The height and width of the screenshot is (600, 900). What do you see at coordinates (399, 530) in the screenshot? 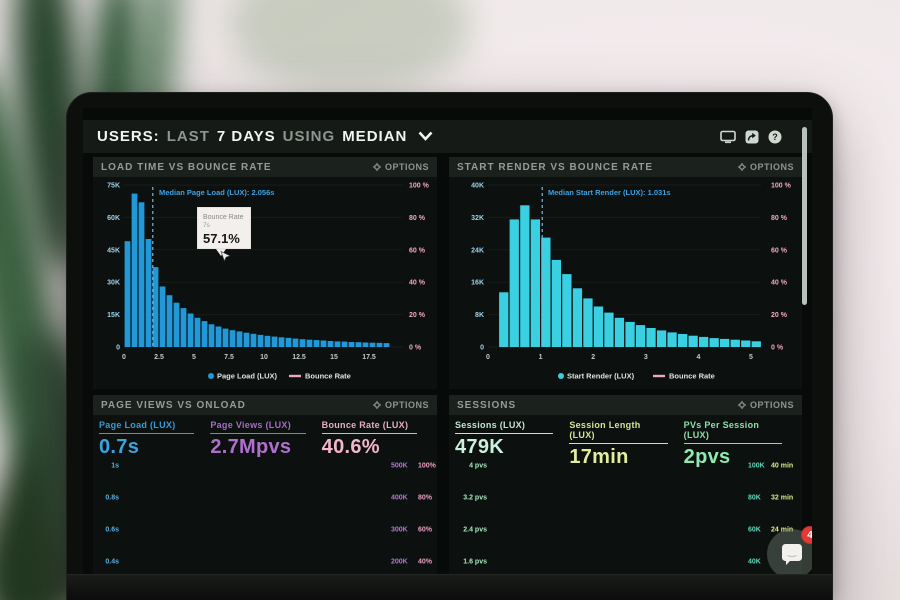
I see `svg-text: 300K` at bounding box center [399, 530].